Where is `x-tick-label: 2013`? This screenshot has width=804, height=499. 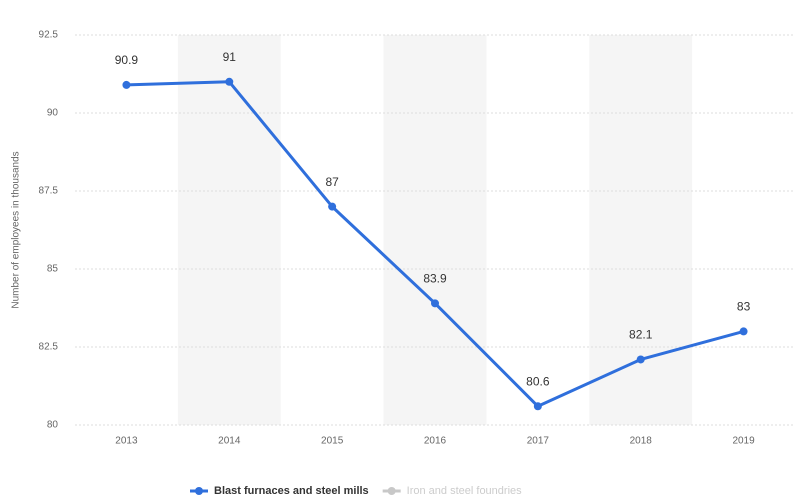
x-tick-label: 2013 is located at coordinates (126, 441).